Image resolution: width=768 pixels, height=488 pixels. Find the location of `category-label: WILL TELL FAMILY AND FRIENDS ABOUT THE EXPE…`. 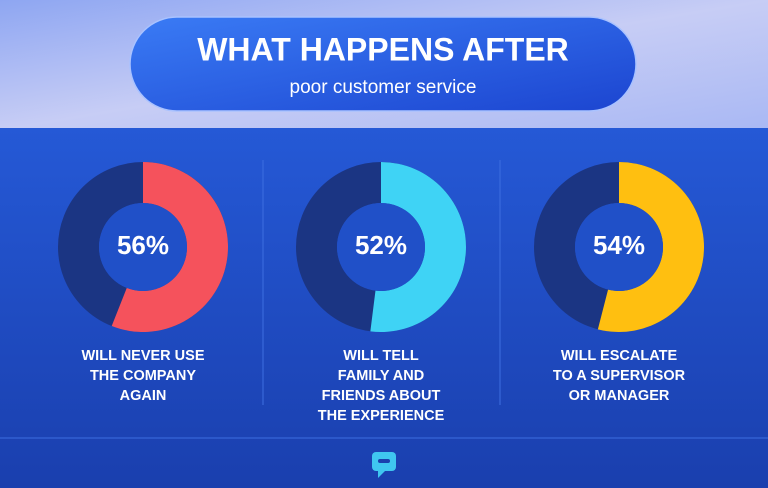

category-label: WILL TELL FAMILY AND FRIENDS ABOUT THE EXPE… is located at coordinates (381, 386).